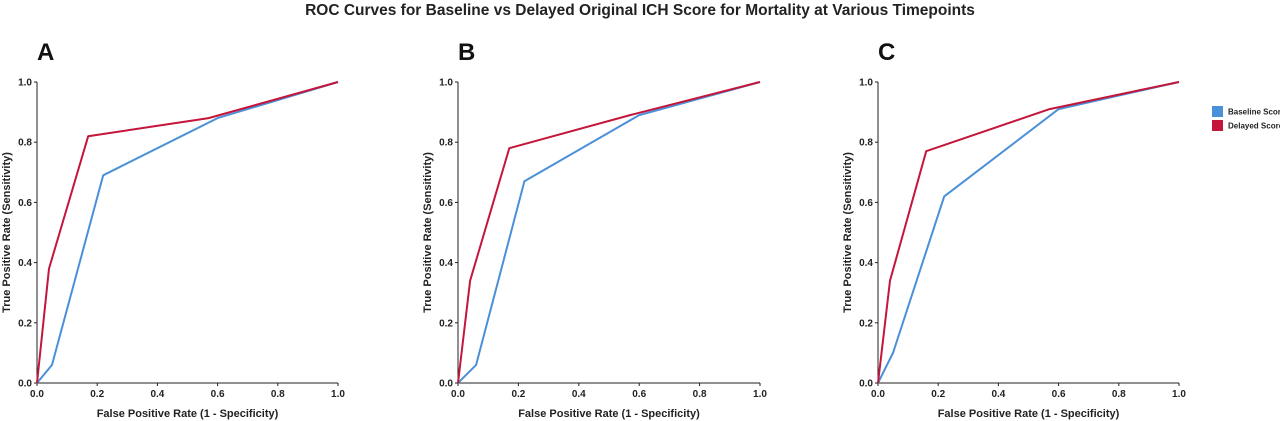 This screenshot has height=421, width=1280. Describe the element at coordinates (466, 52) in the screenshot. I see `panel-letter-b: B` at that location.